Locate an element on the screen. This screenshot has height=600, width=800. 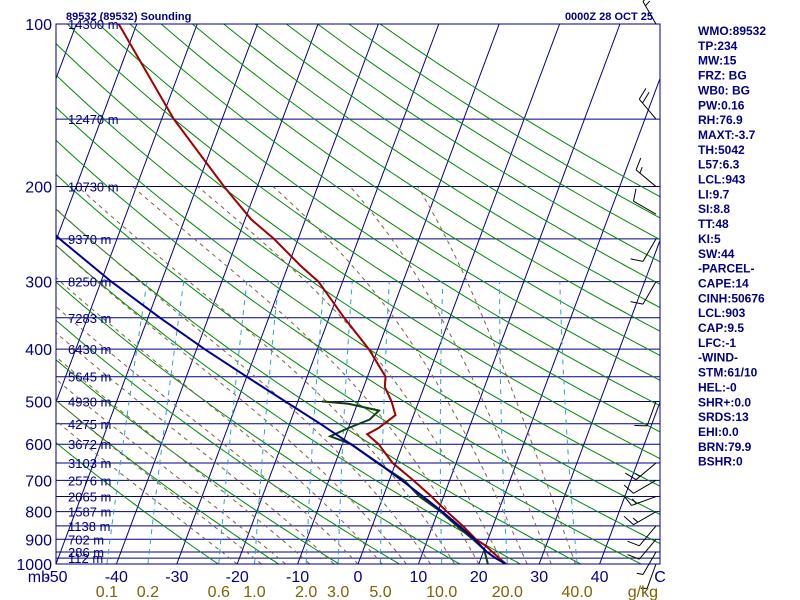
mixing-ratio-label: 2.0 is located at coordinates (306, 592).